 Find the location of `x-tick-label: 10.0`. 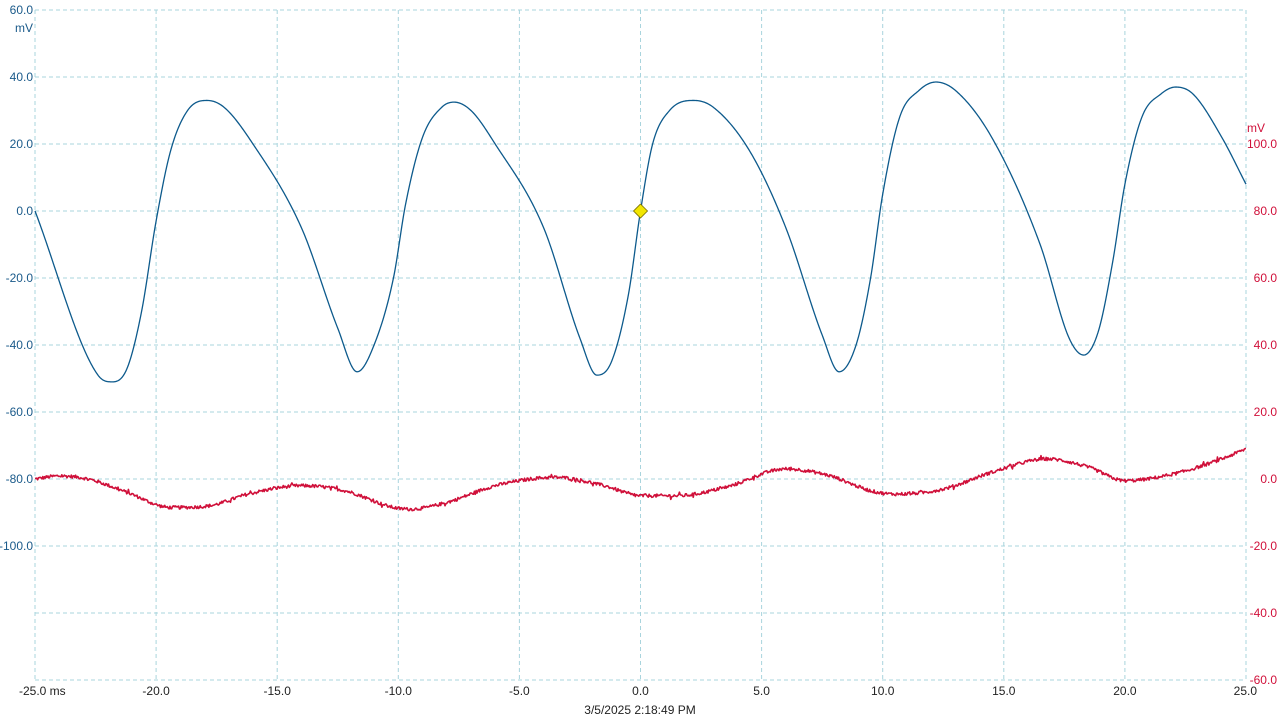

x-tick-label: 10.0 is located at coordinates (883, 691).